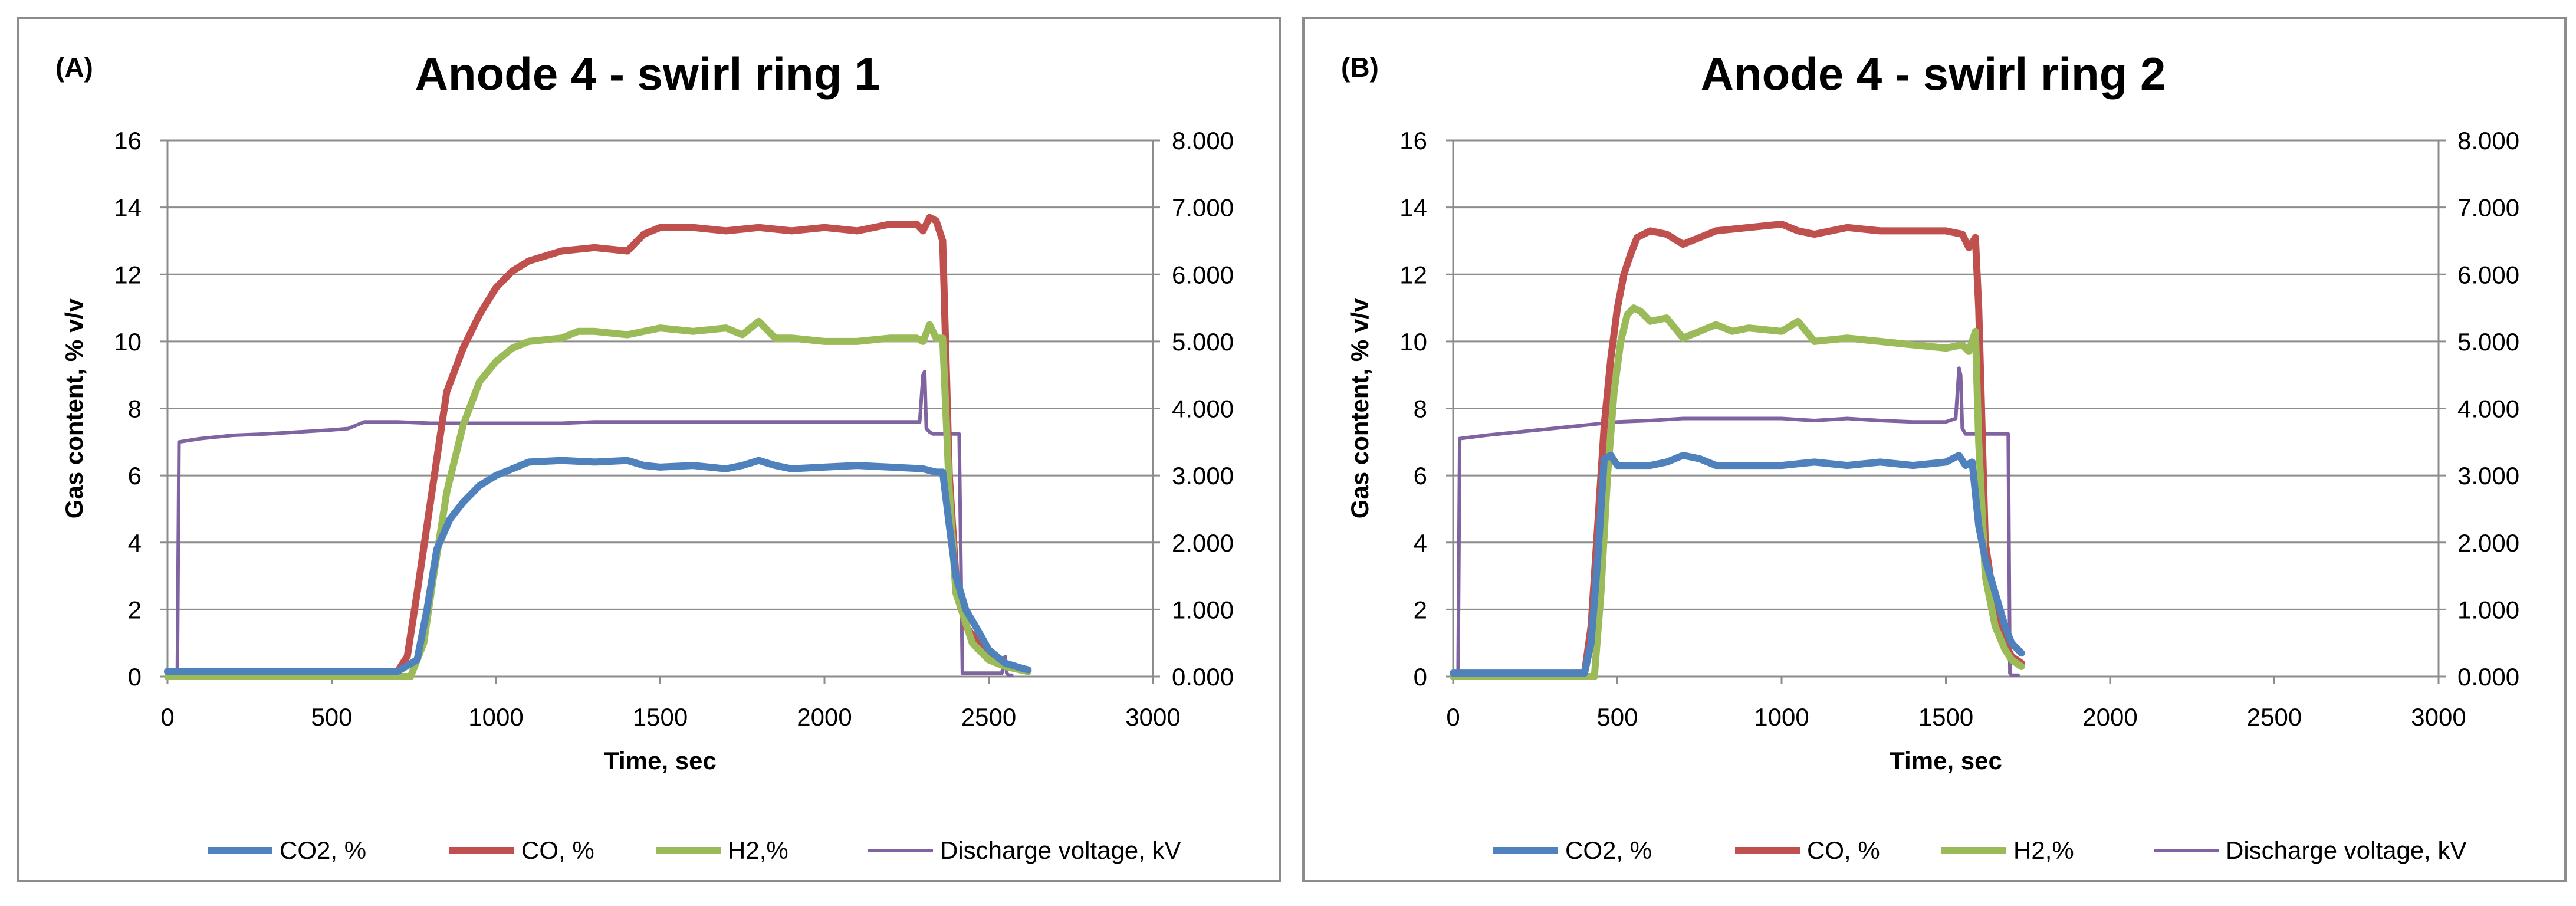 Image resolution: width=2576 pixels, height=906 pixels. I want to click on panel-label: (B), so click(1360, 67).